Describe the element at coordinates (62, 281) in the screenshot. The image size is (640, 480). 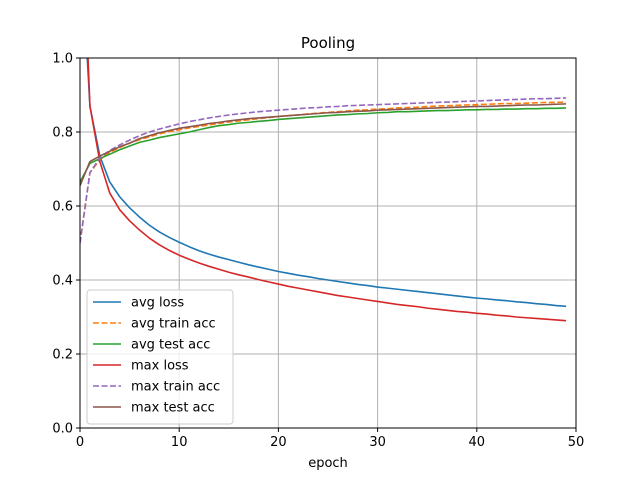
I see `y-tick-label: 0.4` at that location.